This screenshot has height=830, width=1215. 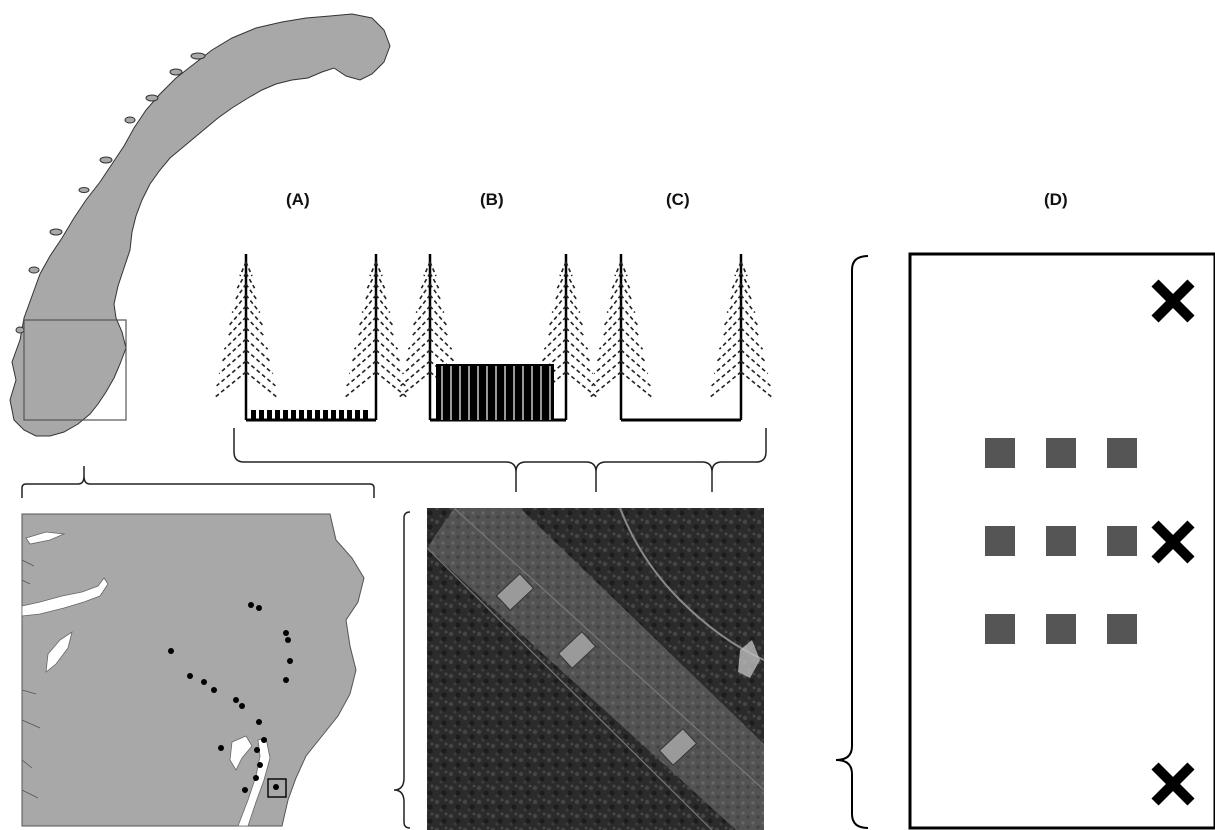 I want to click on plot-grid, so click(x=1061, y=541).